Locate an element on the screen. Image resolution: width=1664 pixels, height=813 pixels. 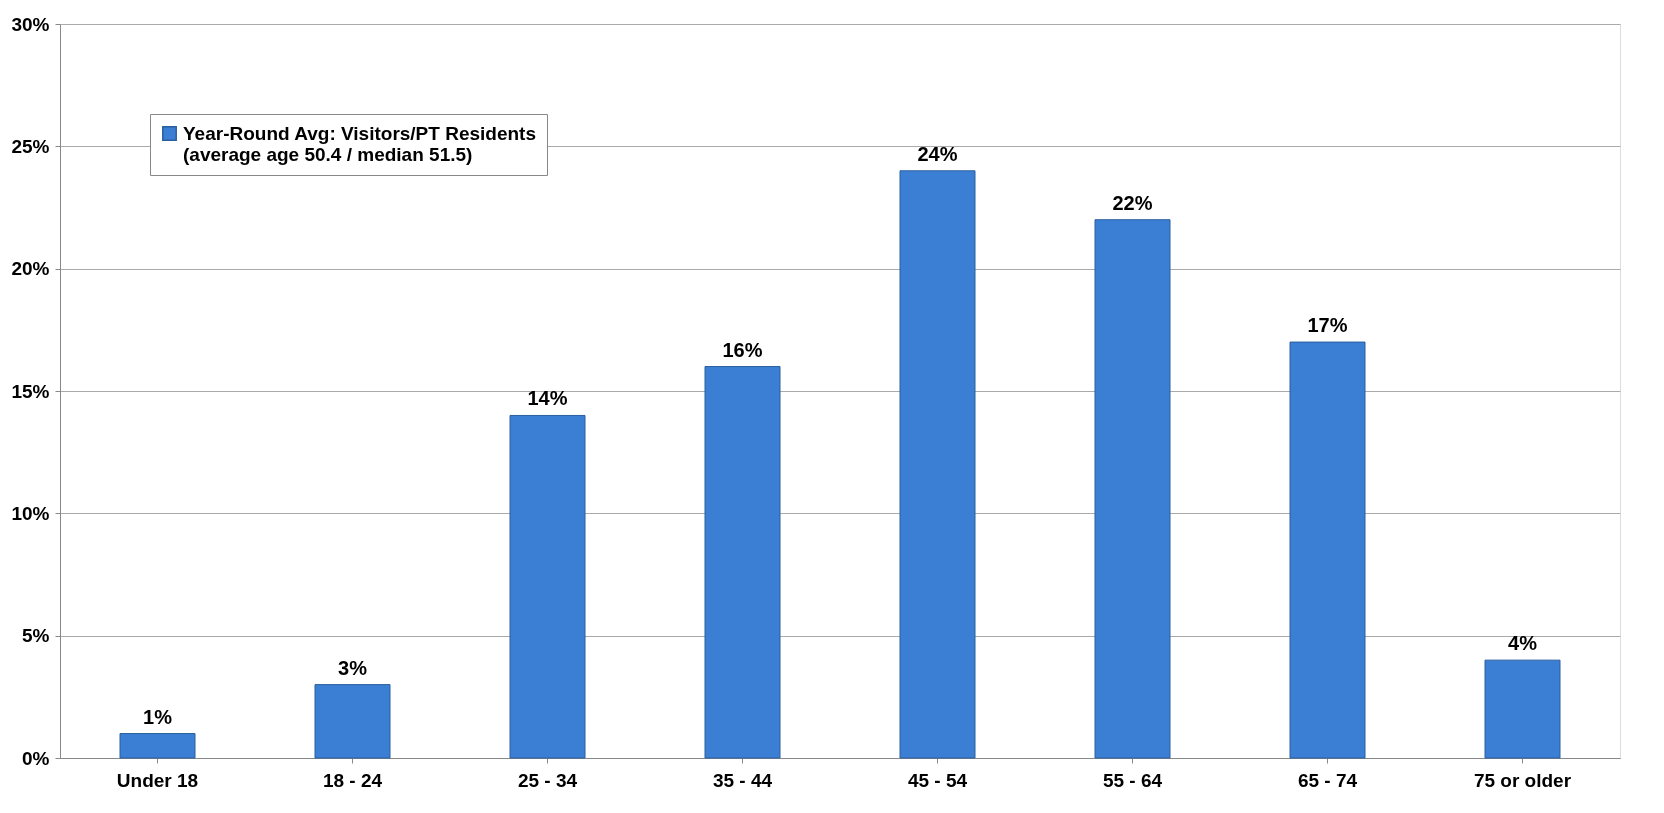
x-tick-label: 18 - 24 is located at coordinates (352, 780).